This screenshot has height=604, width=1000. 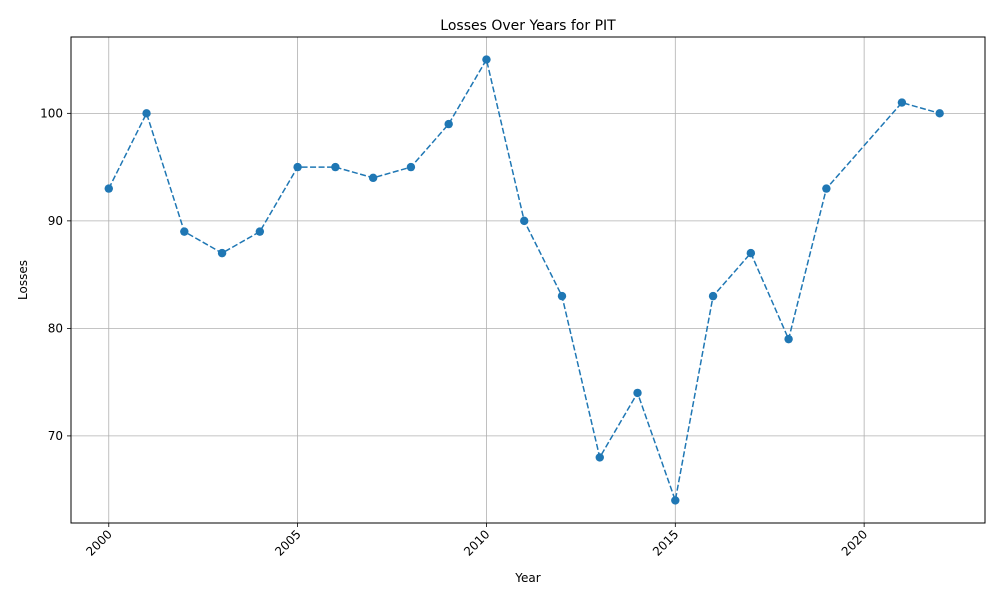 What do you see at coordinates (55, 436) in the screenshot?
I see `y-tick-label: 70` at bounding box center [55, 436].